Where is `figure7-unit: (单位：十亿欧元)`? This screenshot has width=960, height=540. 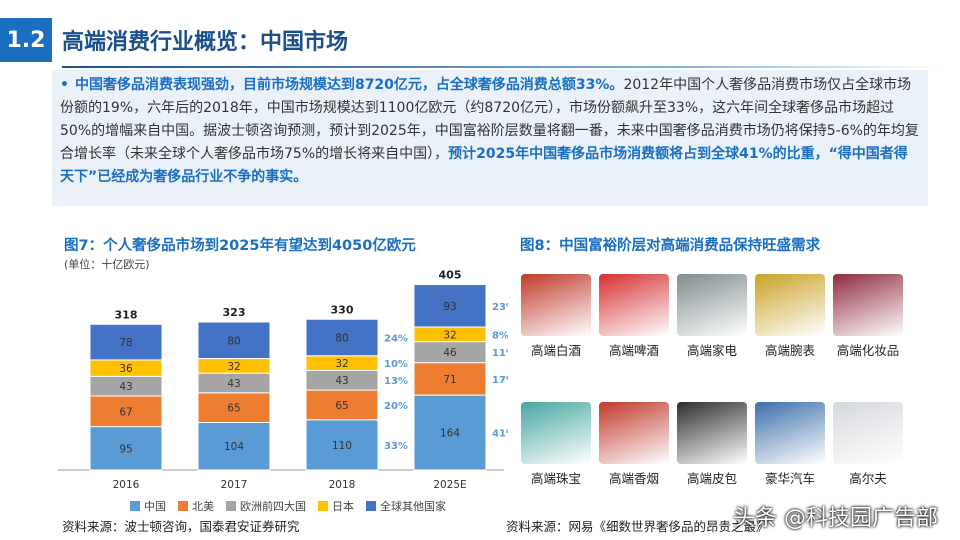
figure7-unit: (单位：十亿欧元) is located at coordinates (107, 264).